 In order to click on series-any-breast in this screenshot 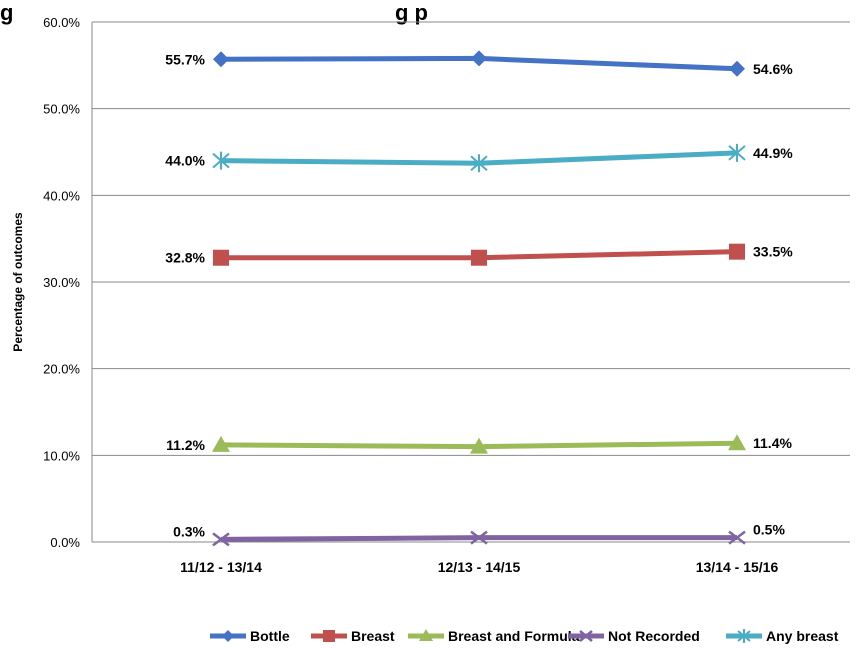, I will do `click(479, 158)`.